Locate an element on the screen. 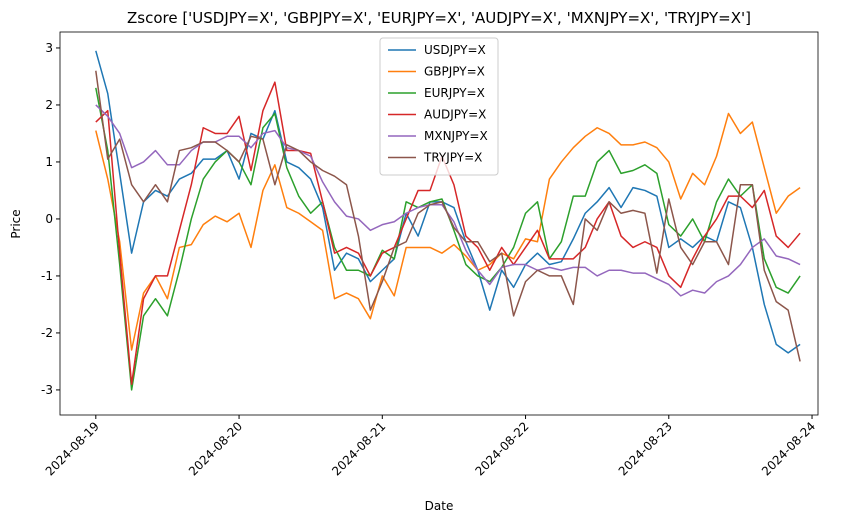 The width and height of the screenshot is (854, 523). y-axis-label: Price is located at coordinates (16, 223).